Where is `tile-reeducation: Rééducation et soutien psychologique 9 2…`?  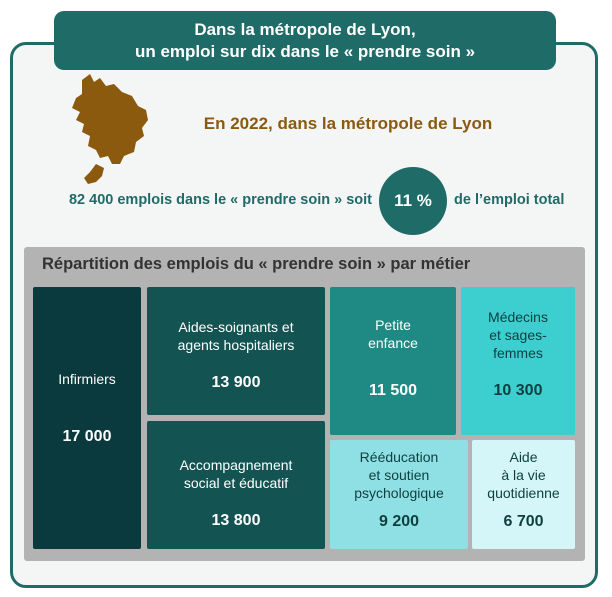 tile-reeducation: Rééducation et soutien psychologique 9 2… is located at coordinates (399, 494).